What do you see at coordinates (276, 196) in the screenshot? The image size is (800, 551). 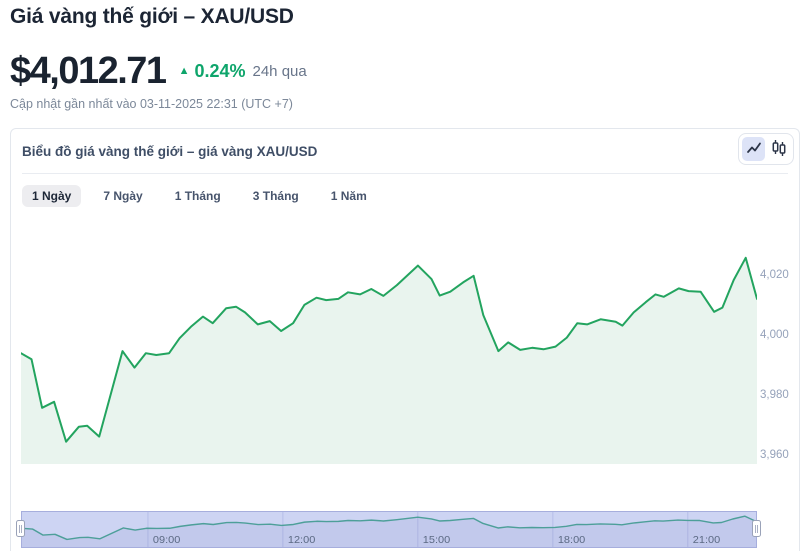 I see `range-tab-3: 3 Tháng` at bounding box center [276, 196].